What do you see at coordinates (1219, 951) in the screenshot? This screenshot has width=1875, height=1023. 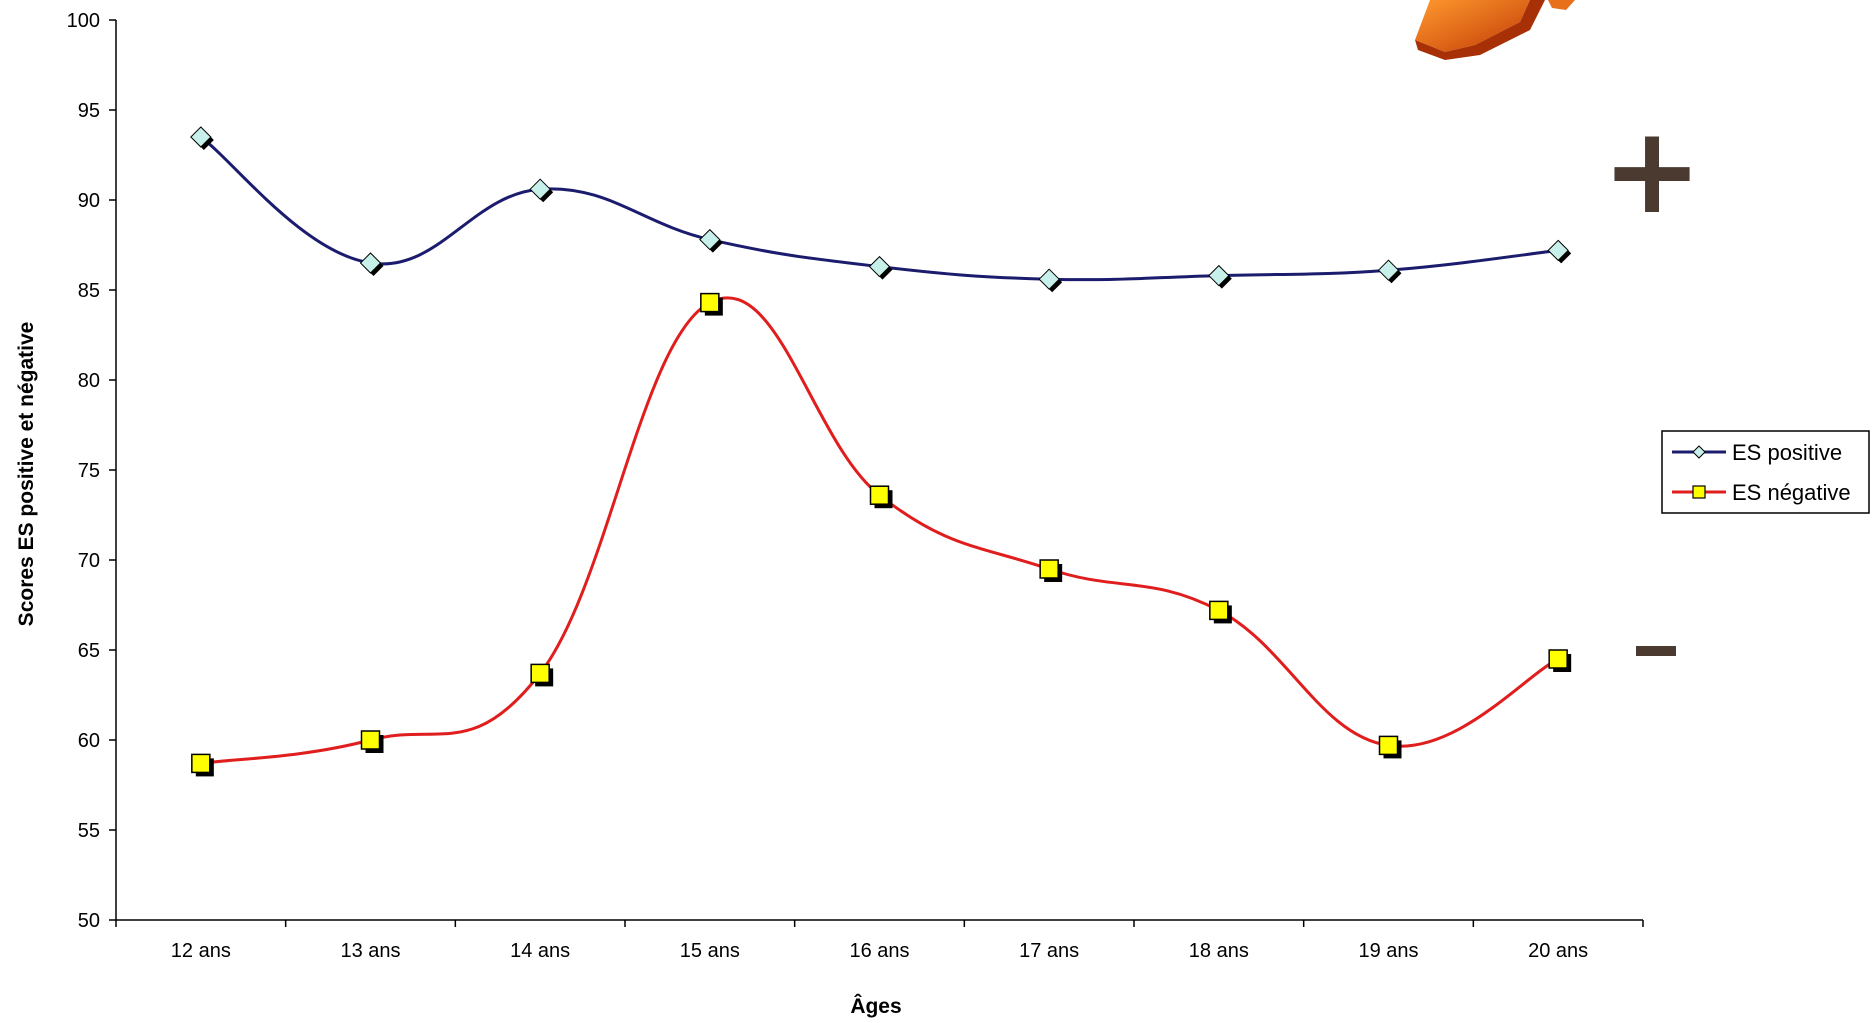 I see `x-tick-label: 18 ans` at bounding box center [1219, 951].